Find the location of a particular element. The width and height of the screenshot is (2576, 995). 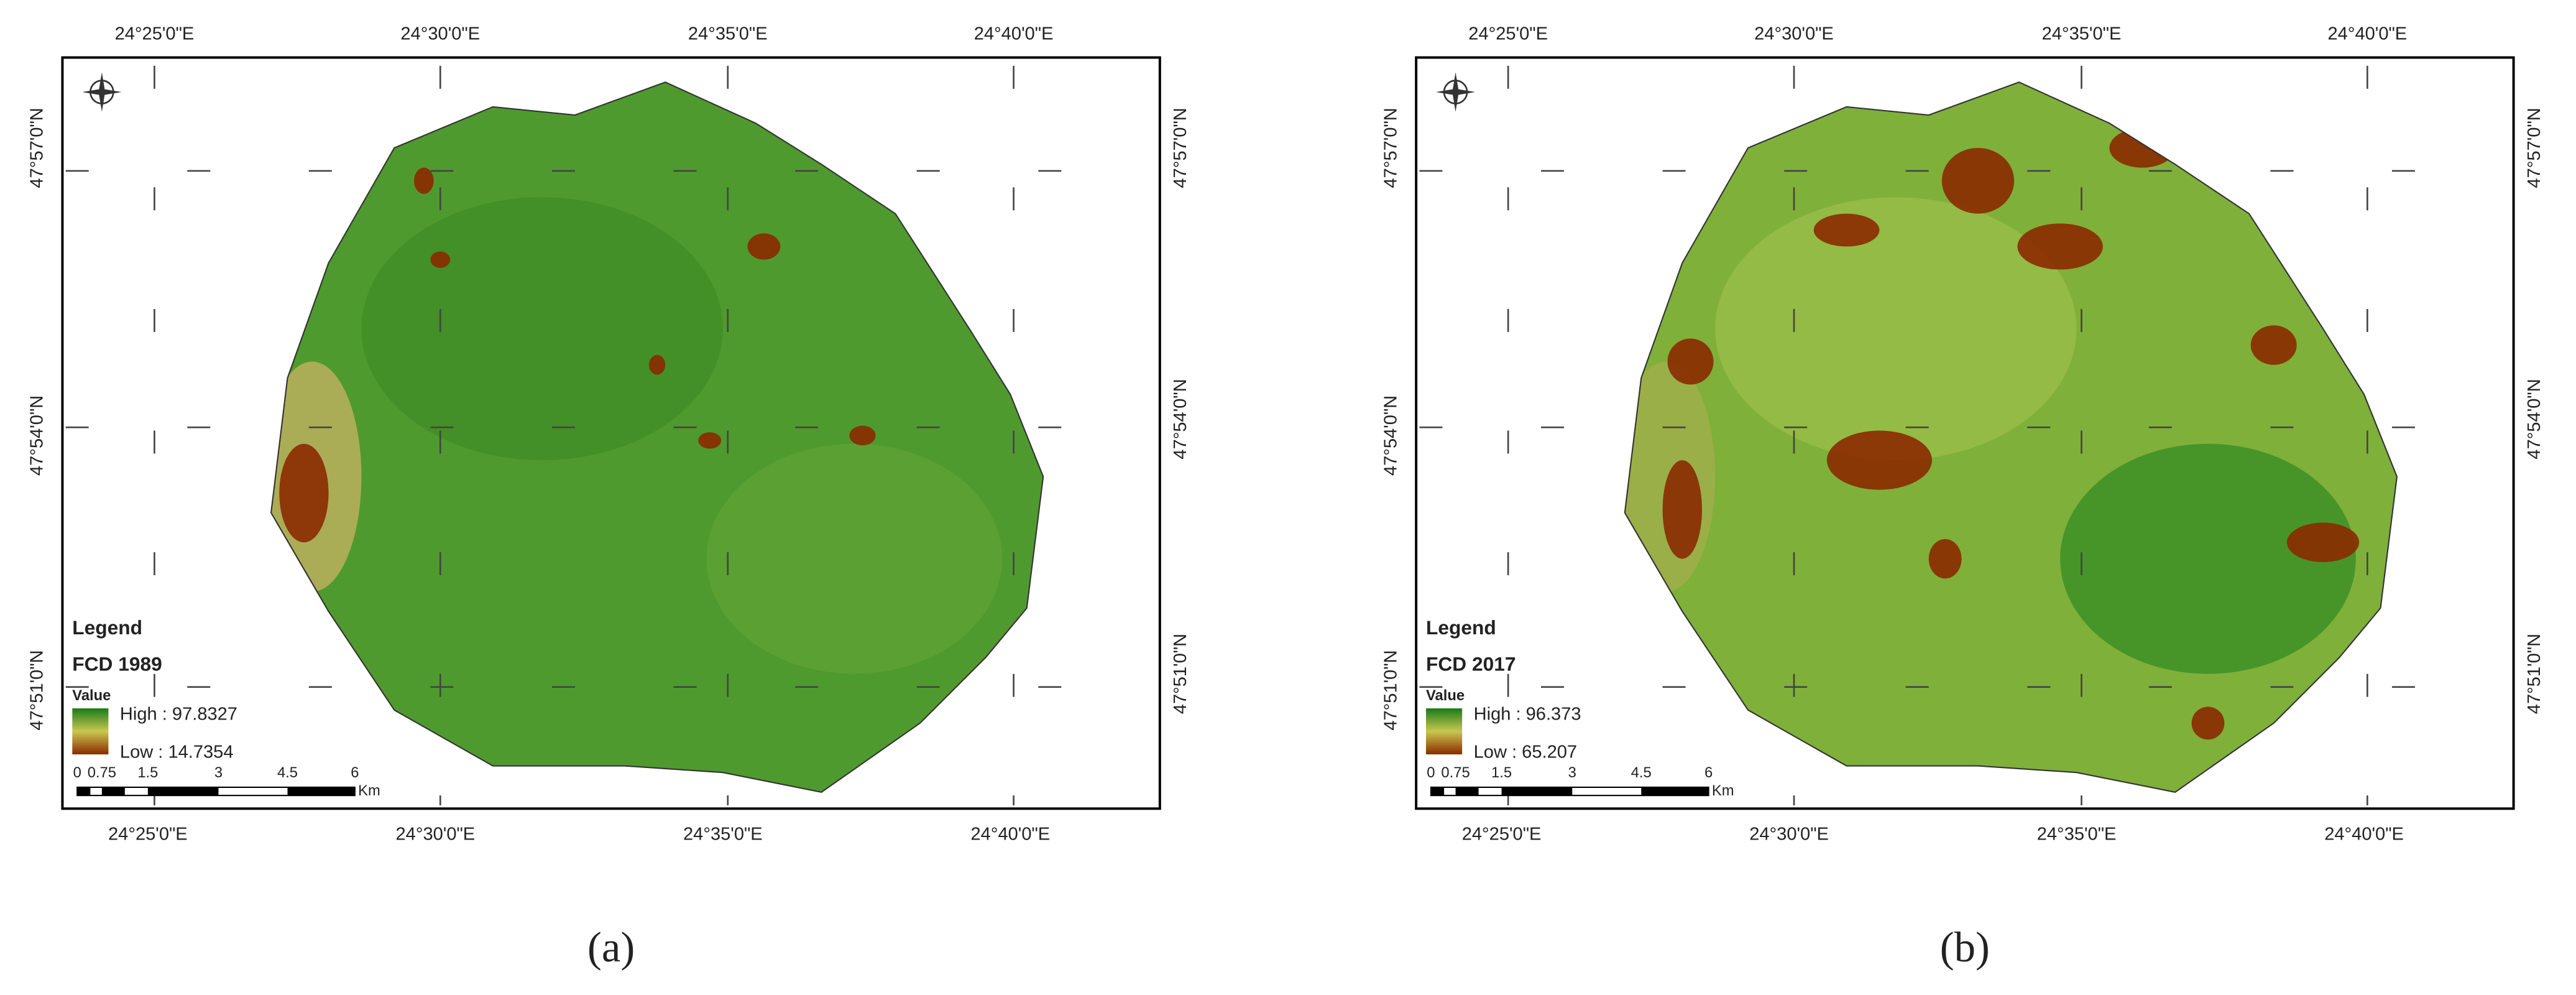

legend-high: High : 96.373 is located at coordinates (1527, 714).